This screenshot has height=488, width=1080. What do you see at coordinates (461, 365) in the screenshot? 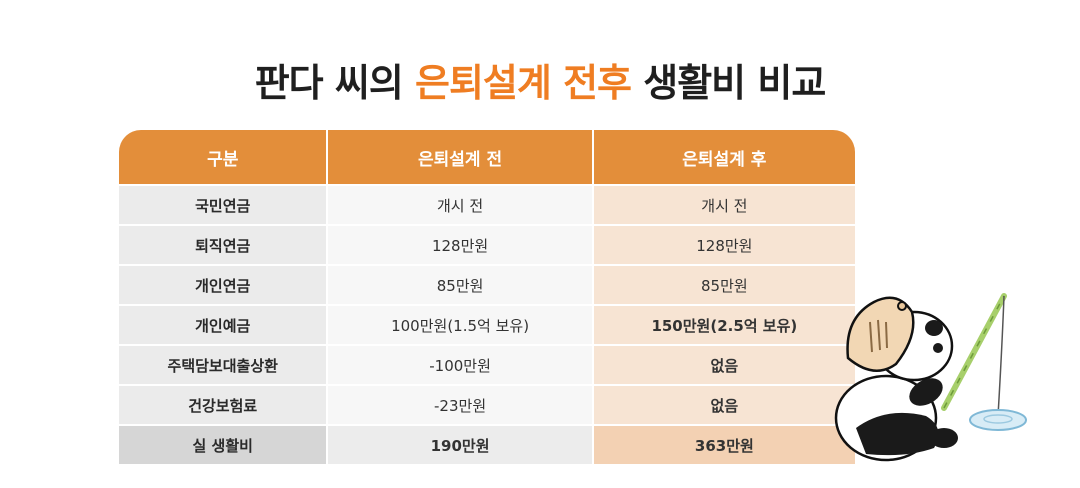
I see `before-value: -100만원` at bounding box center [461, 365].